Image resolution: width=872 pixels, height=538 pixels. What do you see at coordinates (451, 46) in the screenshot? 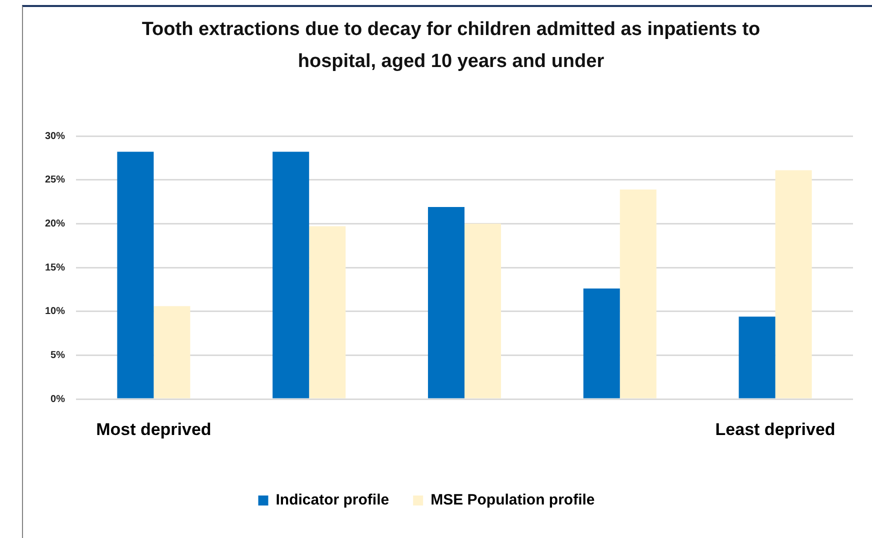
I see `chart-title: Tooth extractions due to decay for children admitted as inpatients to hospital, aged 10 years and under` at bounding box center [451, 46].